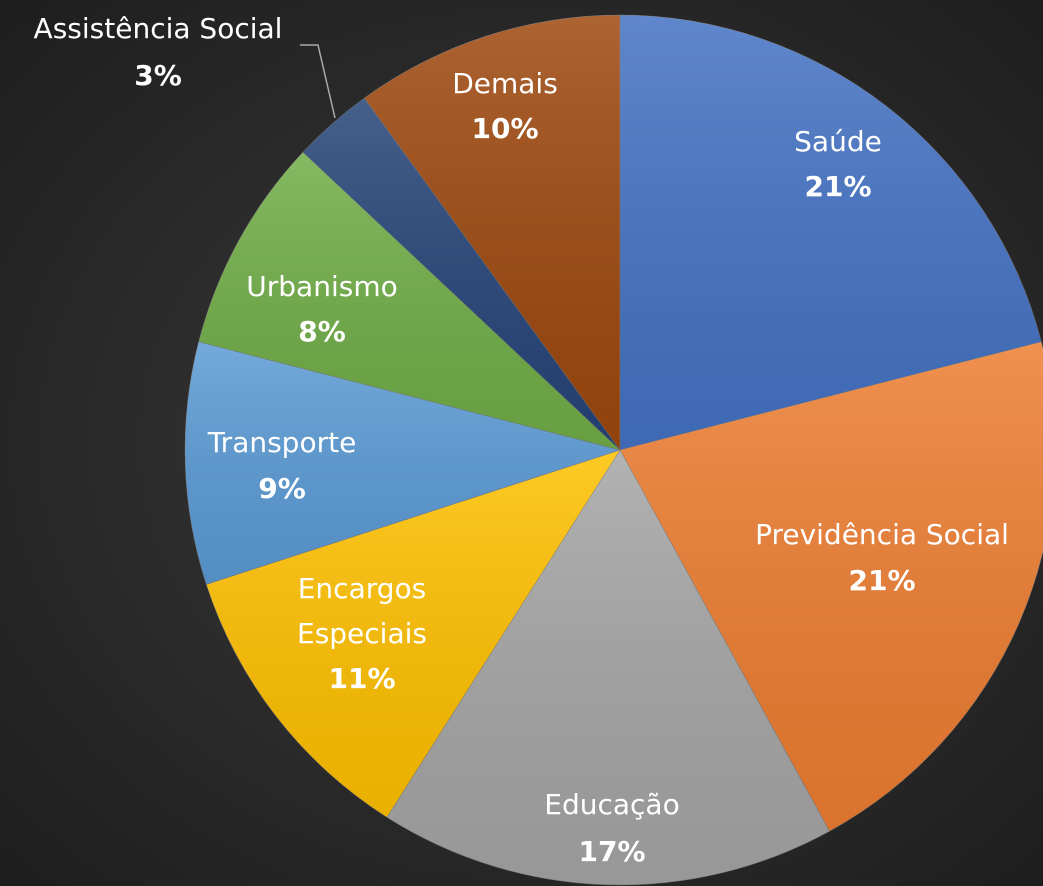 Image resolution: width=1043 pixels, height=886 pixels. What do you see at coordinates (361, 678) in the screenshot?
I see `slice-value-label: 11%` at bounding box center [361, 678].